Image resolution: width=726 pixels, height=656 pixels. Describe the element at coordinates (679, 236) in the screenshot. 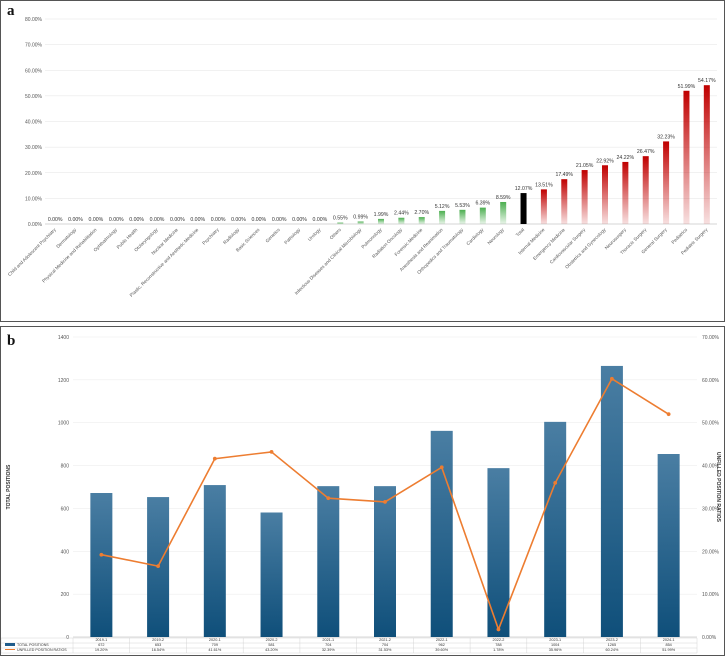

I see `x-tick-label-a: Pediatrics` at that location.